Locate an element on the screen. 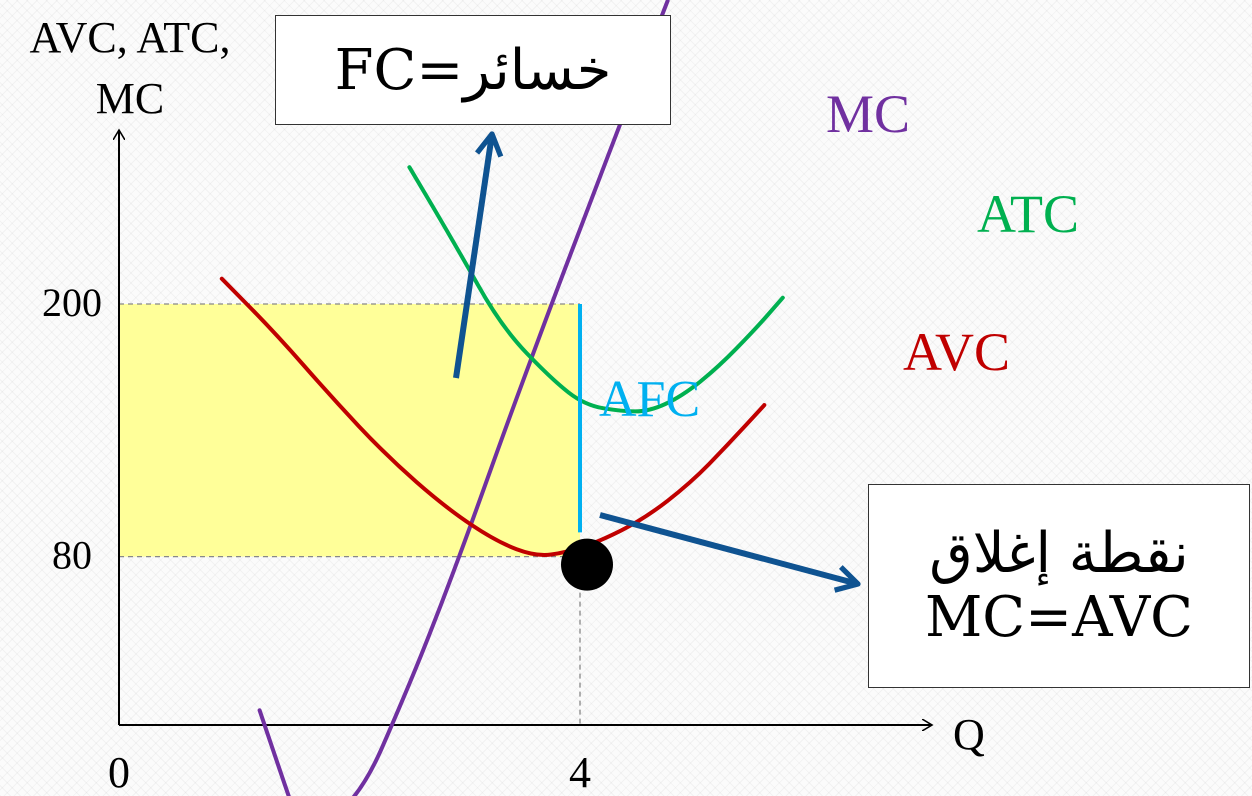 The height and width of the screenshot is (796, 1252). mc-label: MC is located at coordinates (868, 114).